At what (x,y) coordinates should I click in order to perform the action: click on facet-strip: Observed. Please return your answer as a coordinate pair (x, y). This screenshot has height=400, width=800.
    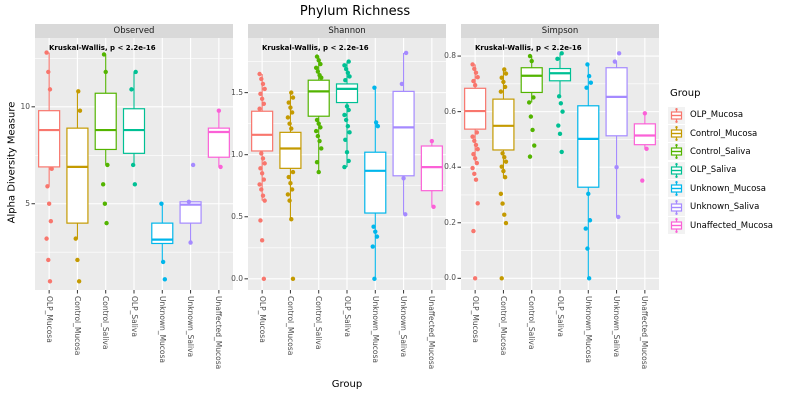
    Looking at the image, I should click on (134, 31).